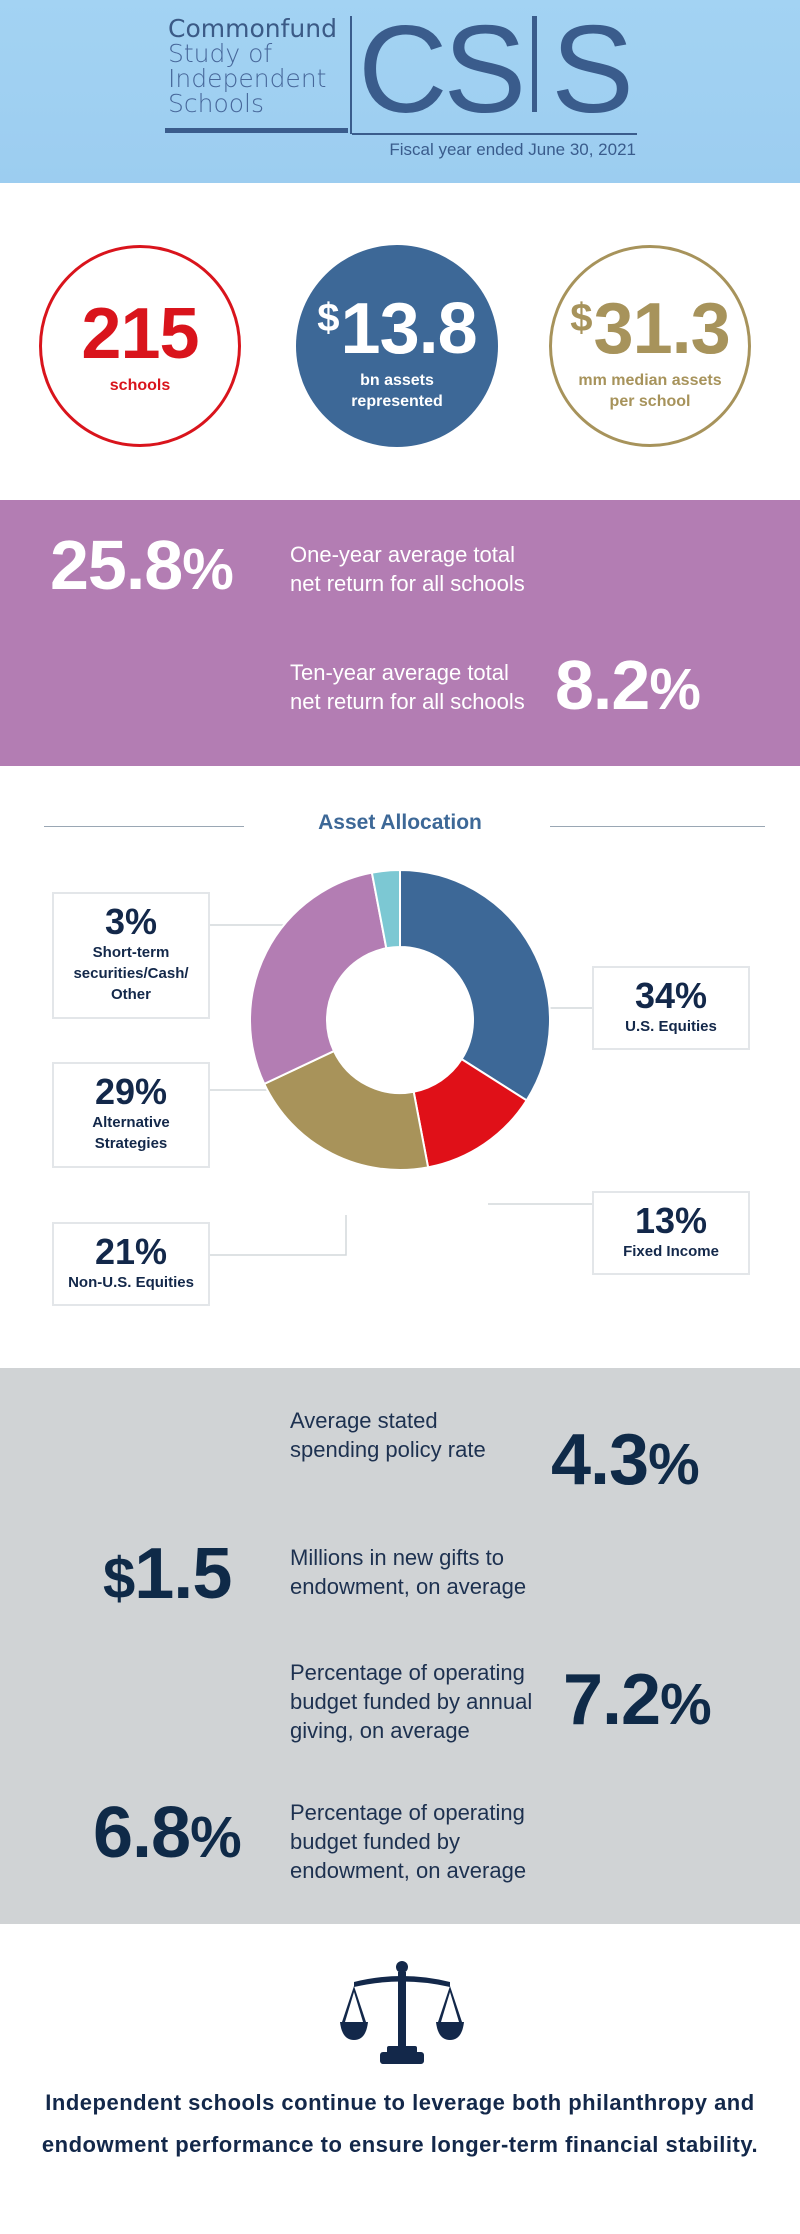  I want to click on chart-title: Asset Allocation, so click(400, 822).